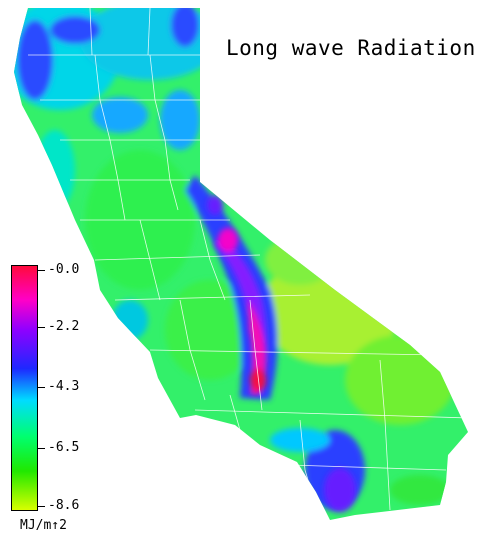 This screenshot has width=500, height=550. Describe the element at coordinates (64, 326) in the screenshot. I see `legend-label-2: -2.2` at that location.